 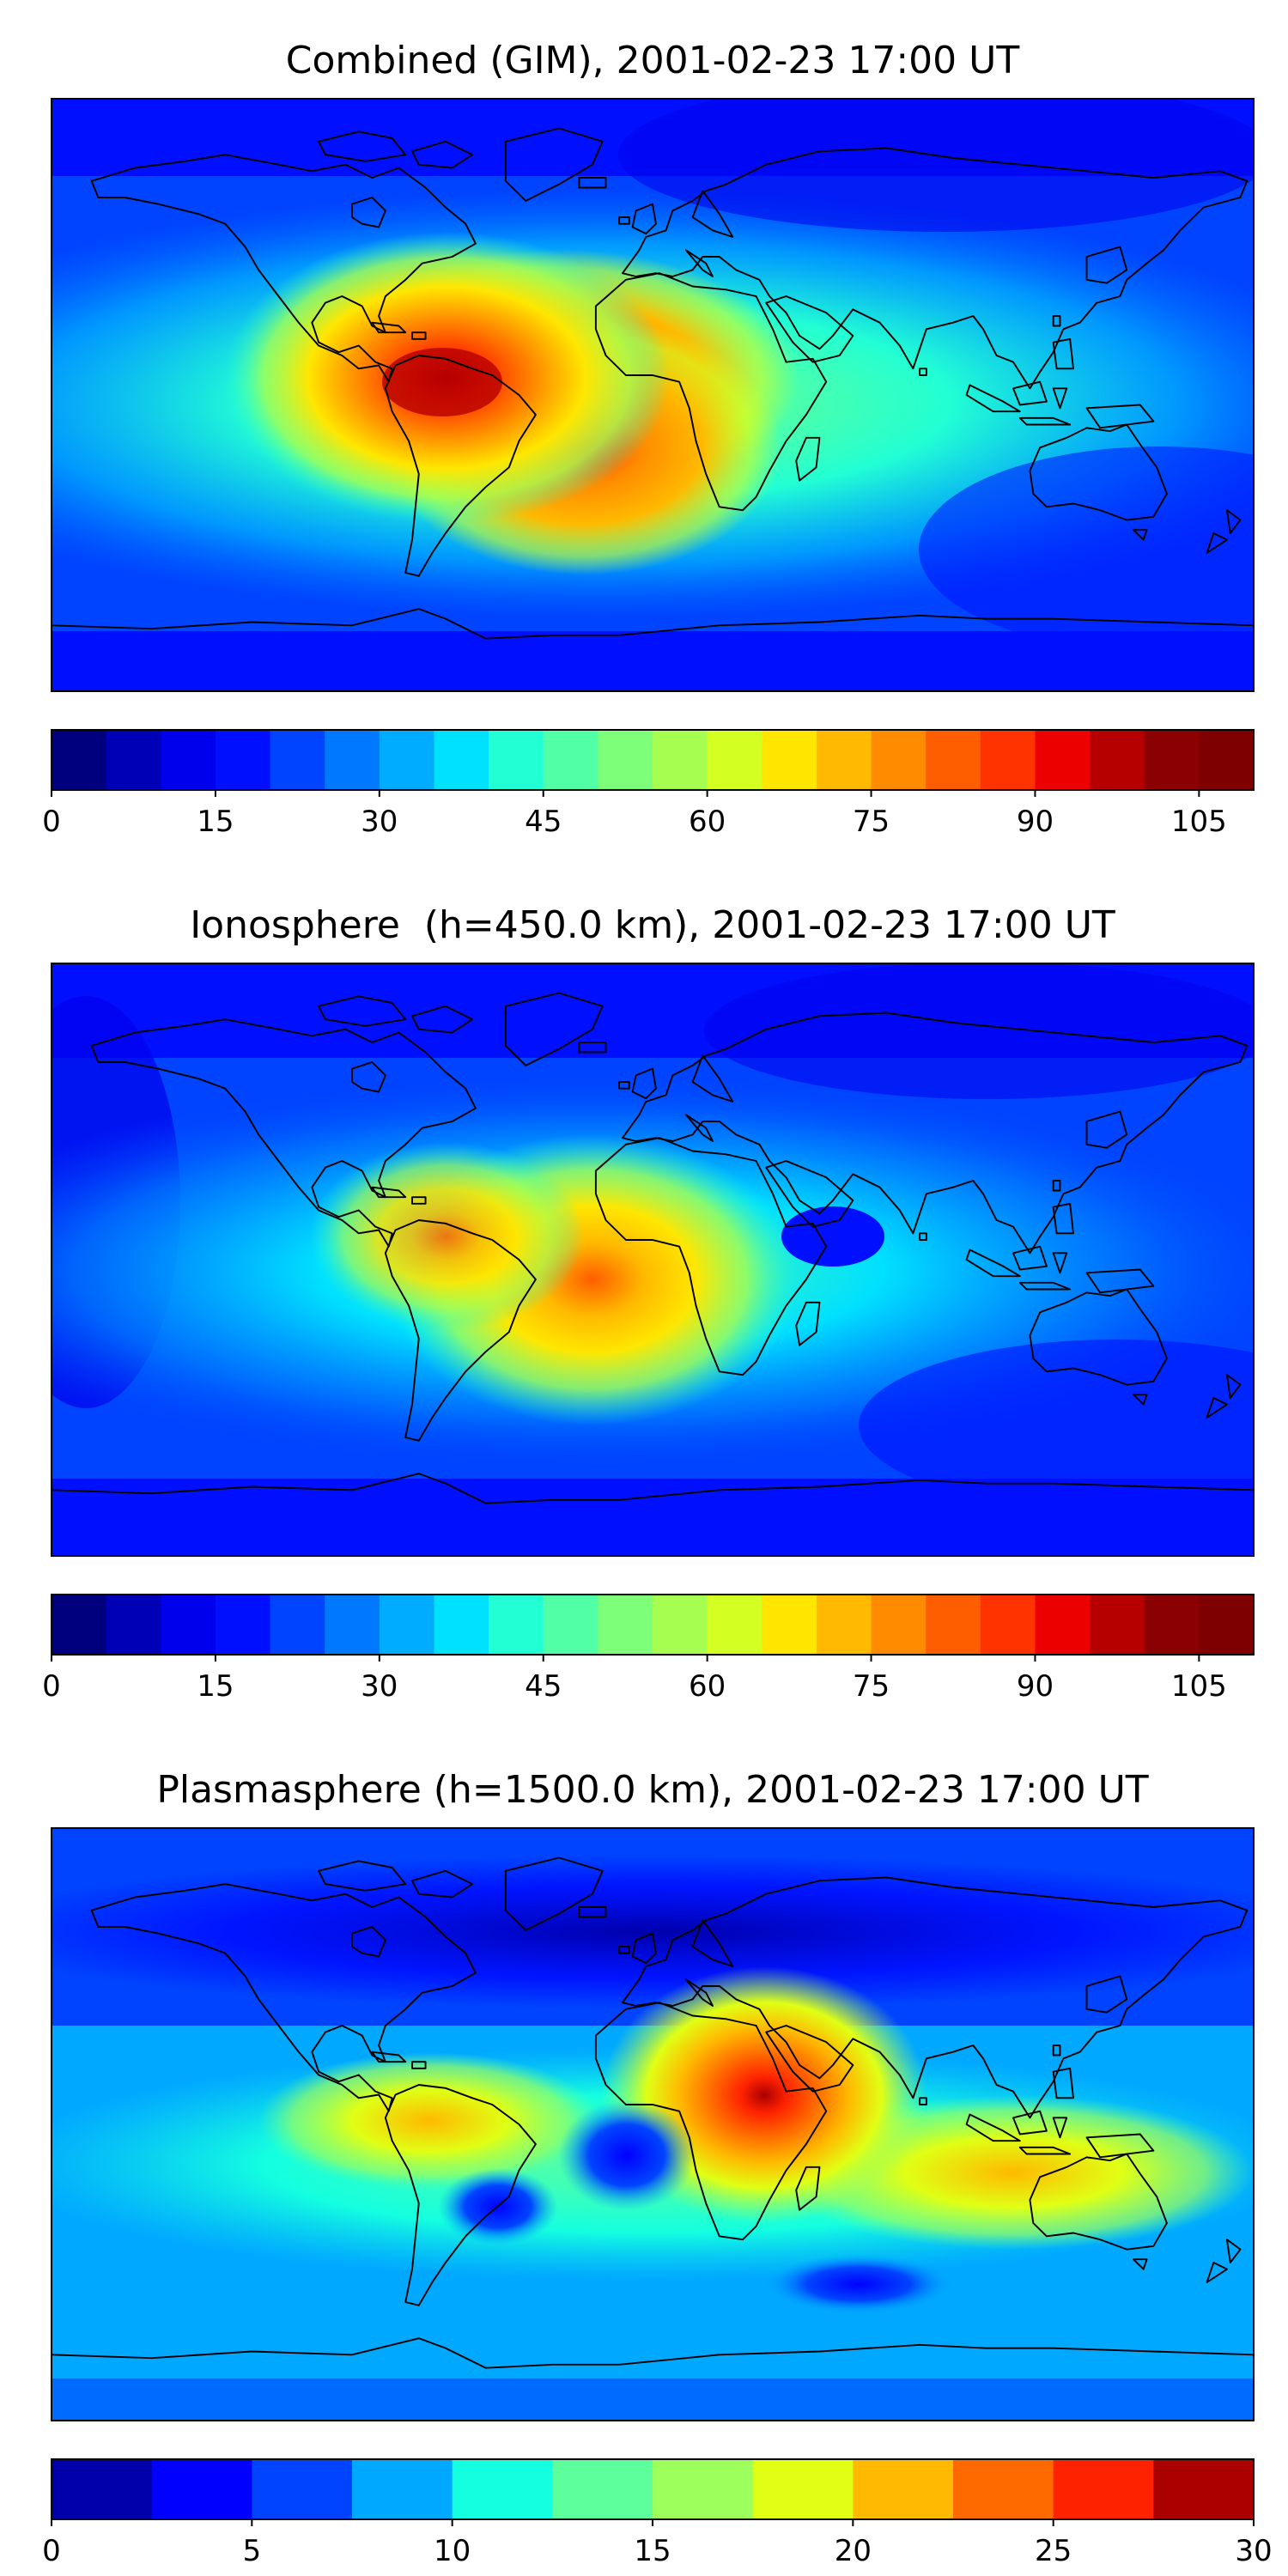 I want to click on colorbar-tick-label: 10, so click(x=452, y=2551).